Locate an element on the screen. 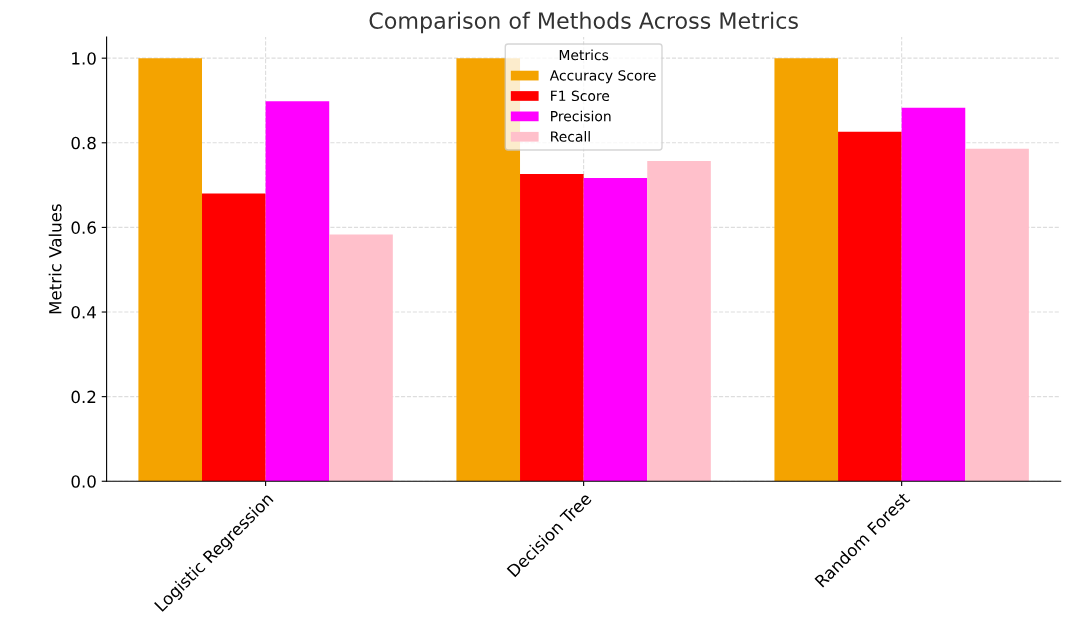  legend-label: Accuracy Score is located at coordinates (602, 77).